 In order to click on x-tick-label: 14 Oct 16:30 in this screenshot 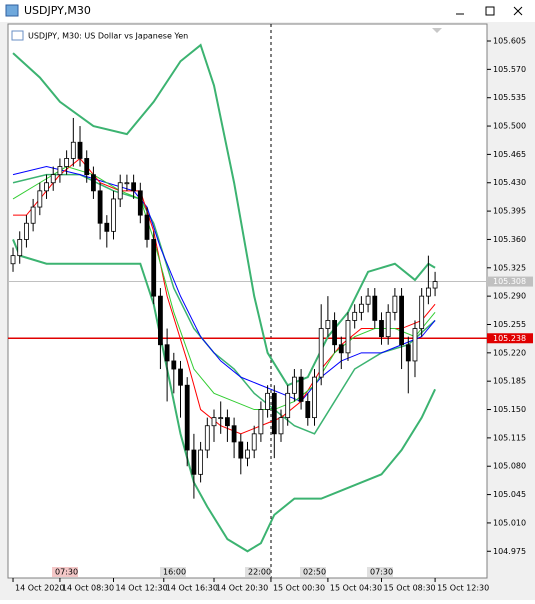, I will do `click(192, 588)`.